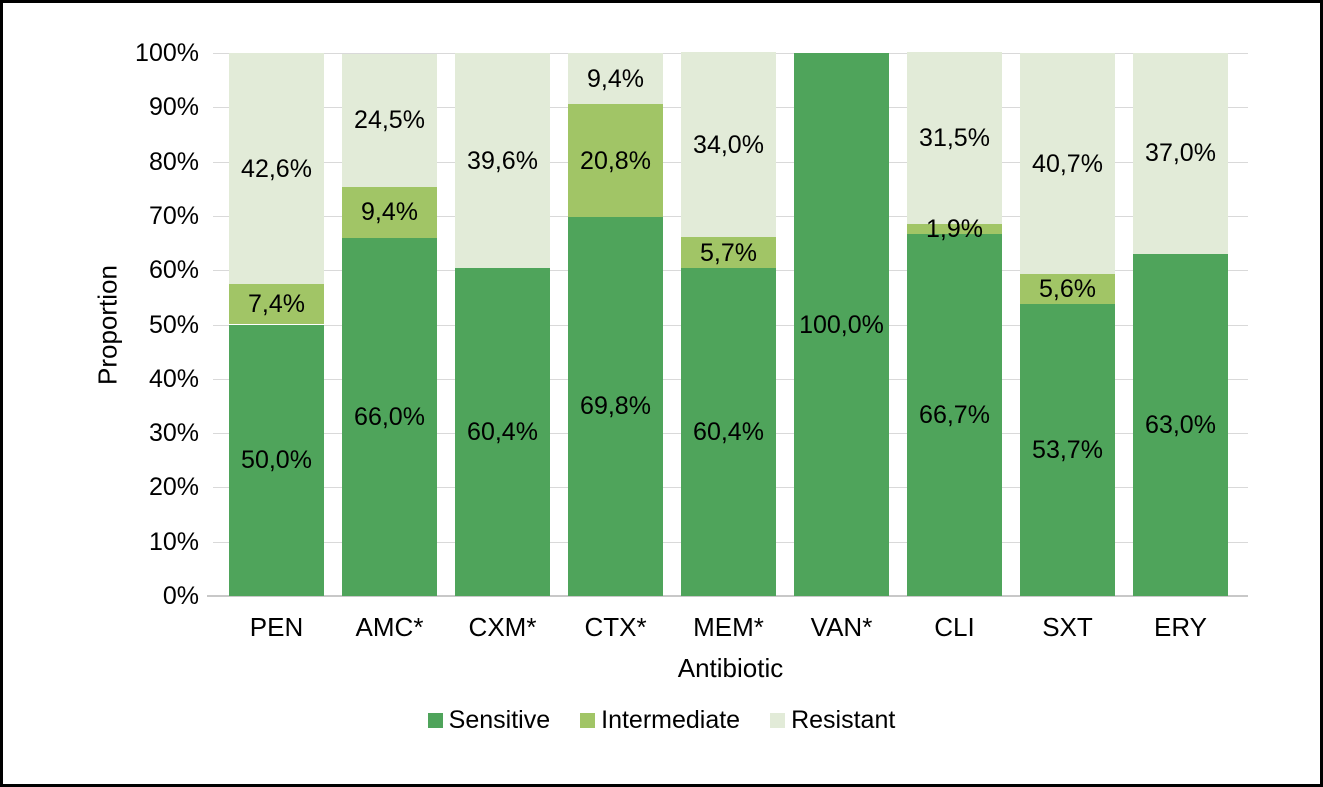  I want to click on data-label-CLI-intermediate: 1,9%, so click(954, 228).